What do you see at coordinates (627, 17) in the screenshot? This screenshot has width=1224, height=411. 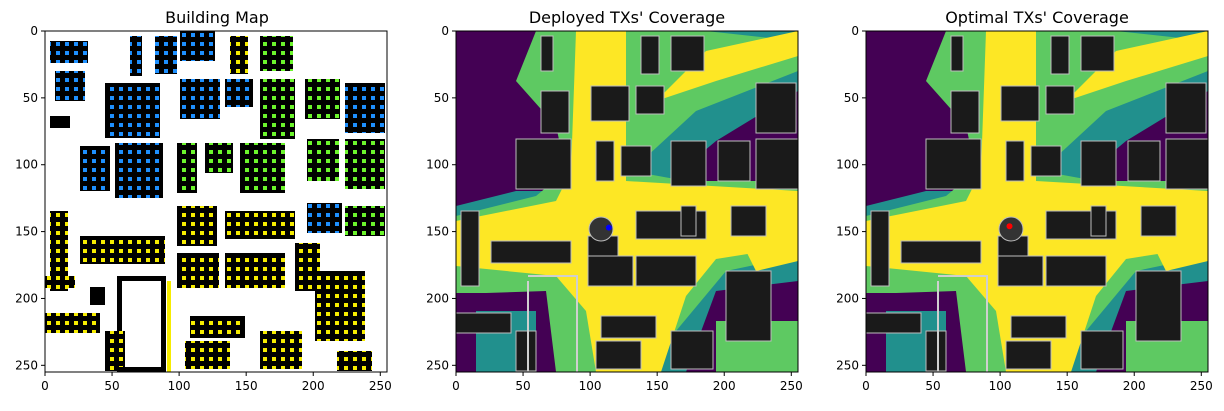 I see `panel-title: Deployed TXs' Coverage` at bounding box center [627, 17].